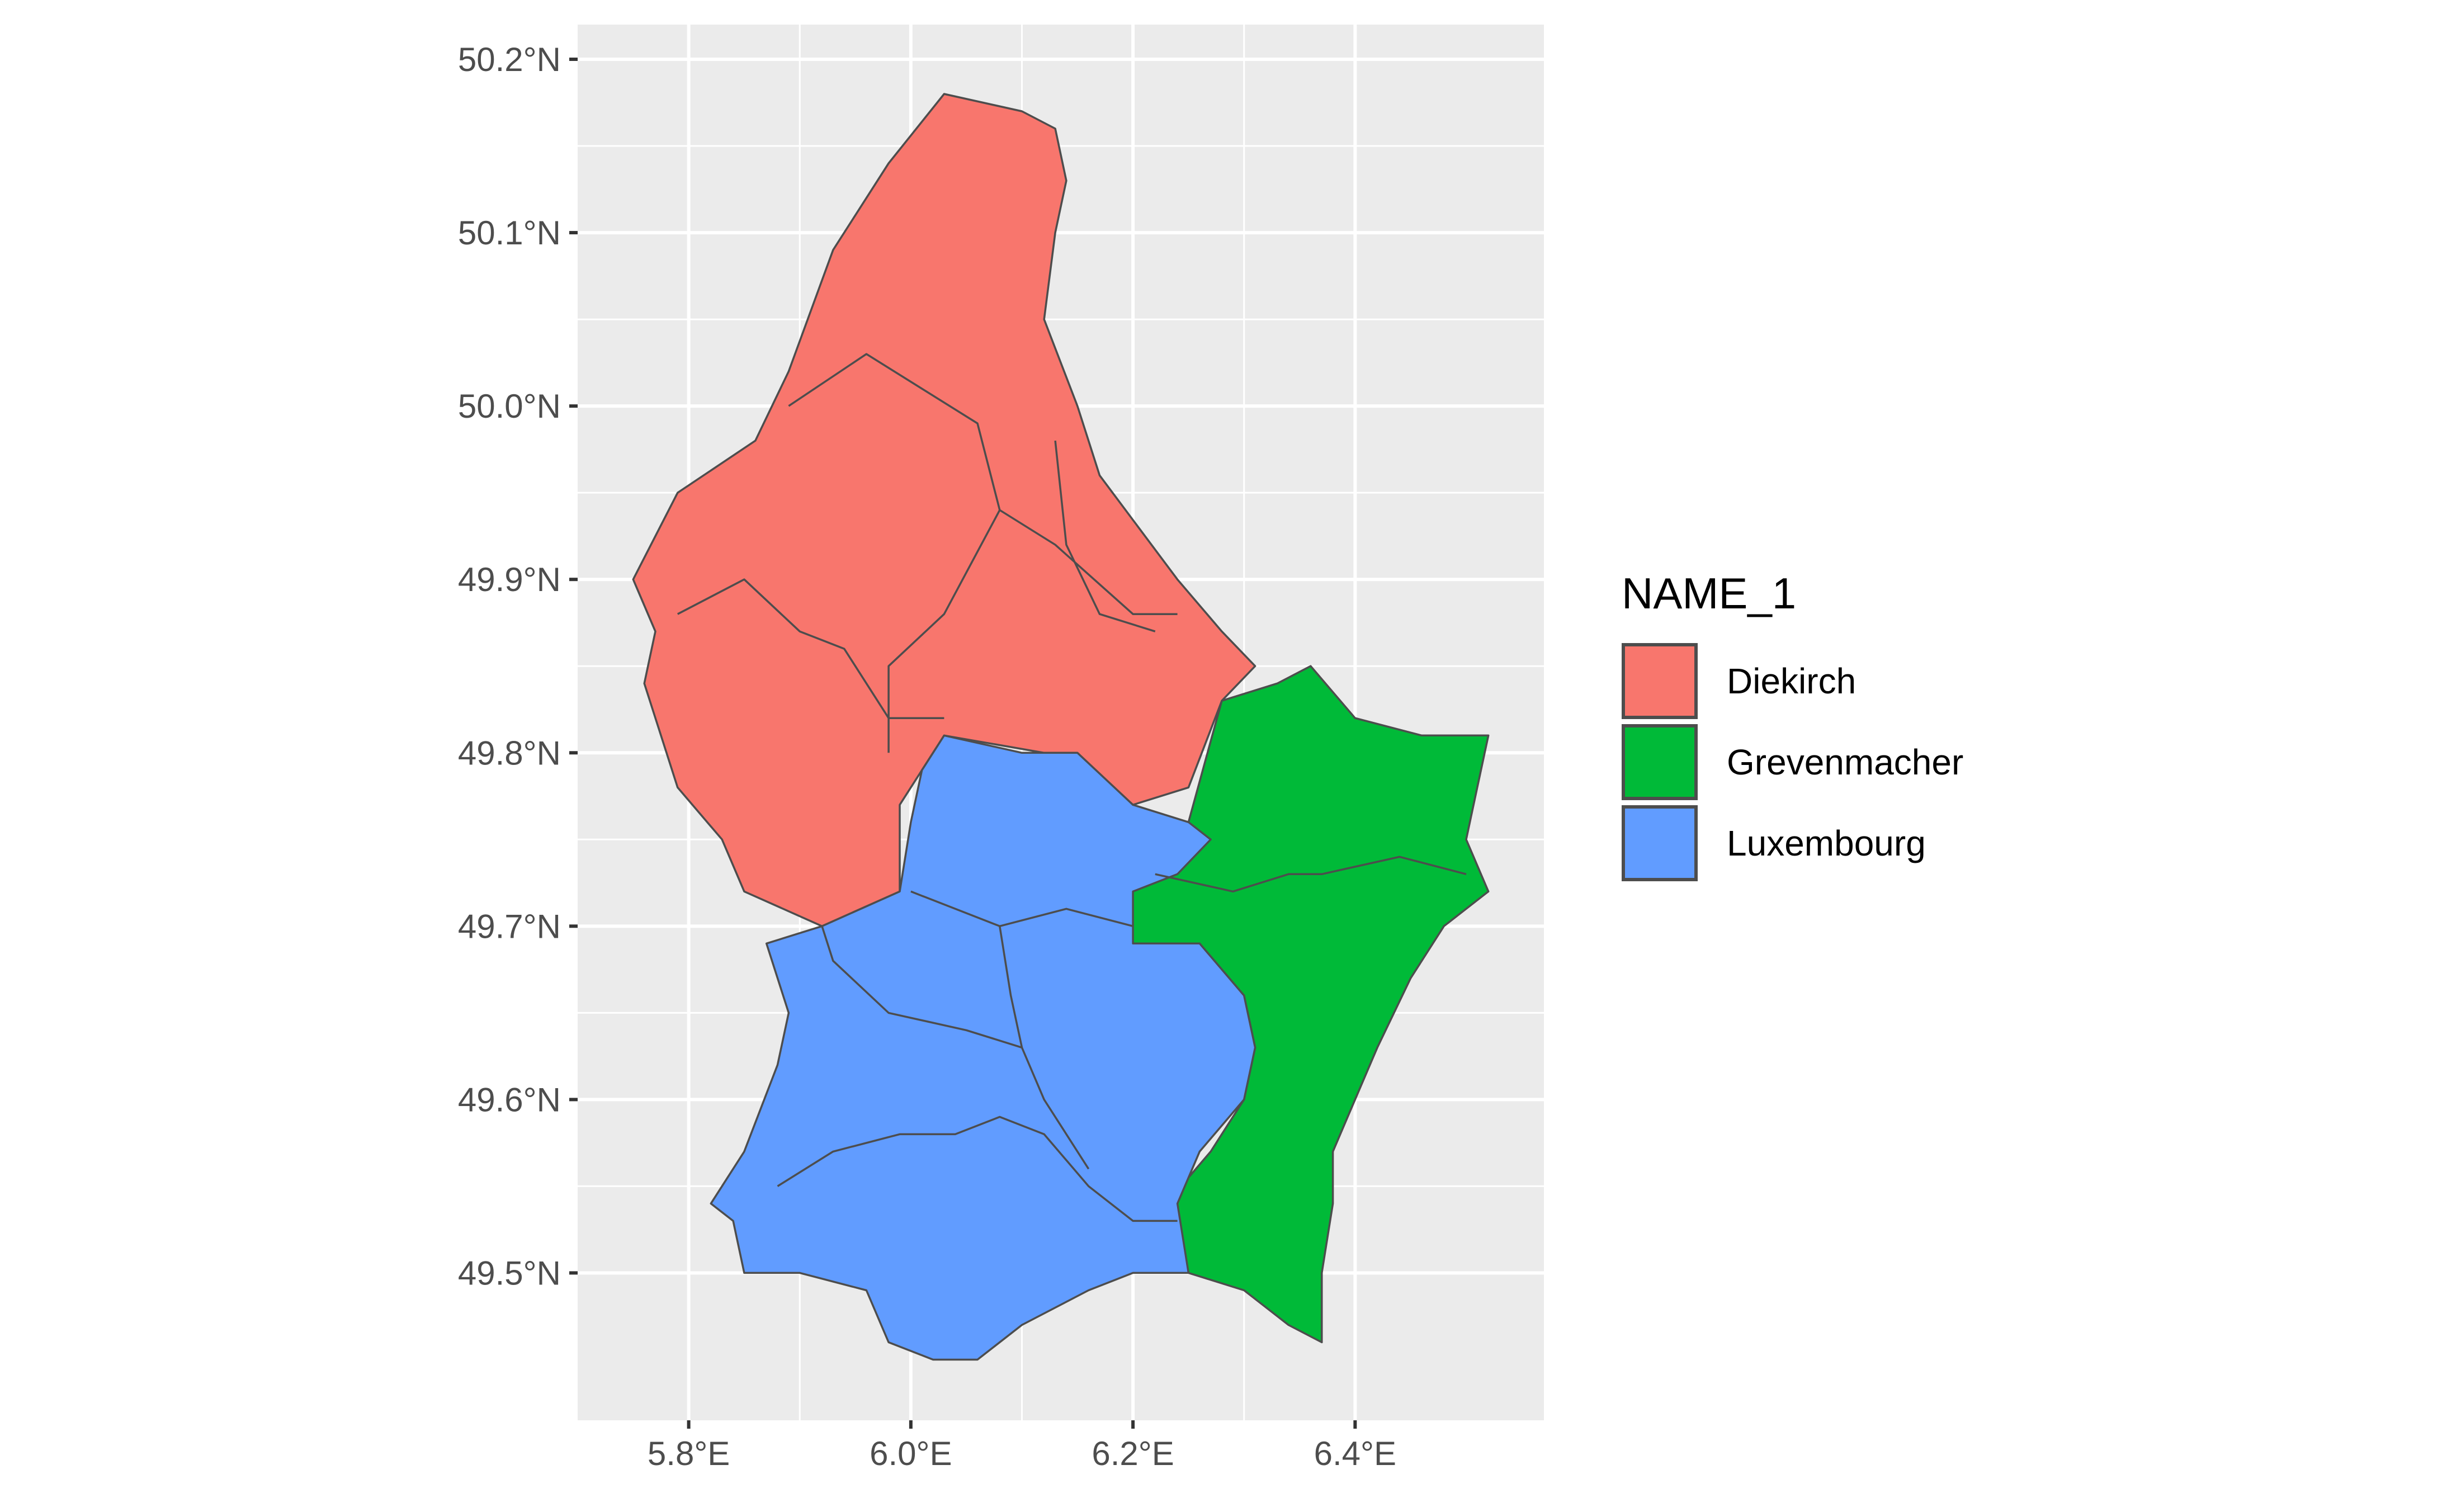 The height and width of the screenshot is (1512, 2447). Describe the element at coordinates (1022, 1446) in the screenshot. I see `x-axis: 5.8°E 6.0°E 6.2°E 6.4°E` at that location.